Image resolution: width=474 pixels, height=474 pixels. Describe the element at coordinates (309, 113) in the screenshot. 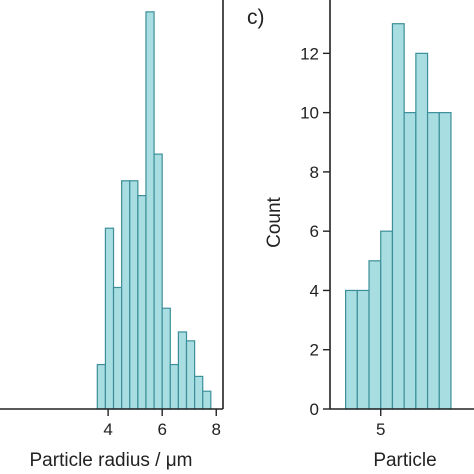

I see `y-tick-label: 10` at that location.